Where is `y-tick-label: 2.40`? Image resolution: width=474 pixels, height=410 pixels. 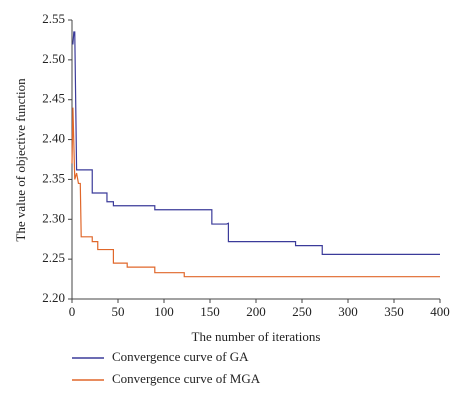
y-tick-label: 2.40 is located at coordinates (53, 138).